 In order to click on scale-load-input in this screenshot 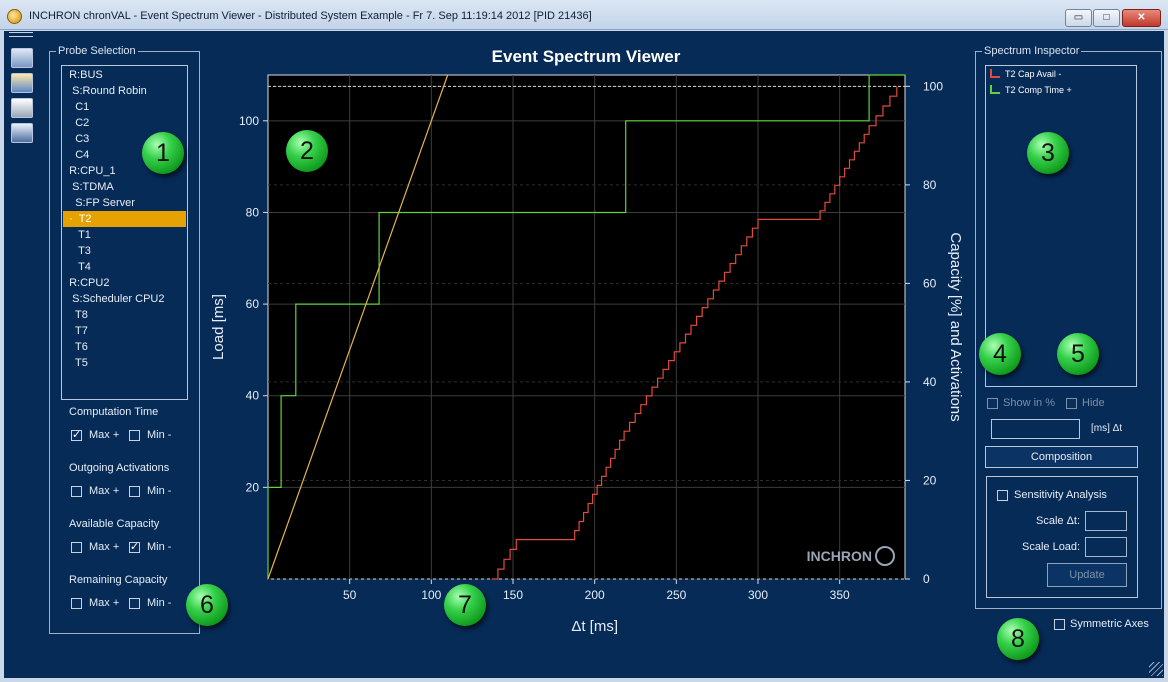, I will do `click(1106, 547)`.